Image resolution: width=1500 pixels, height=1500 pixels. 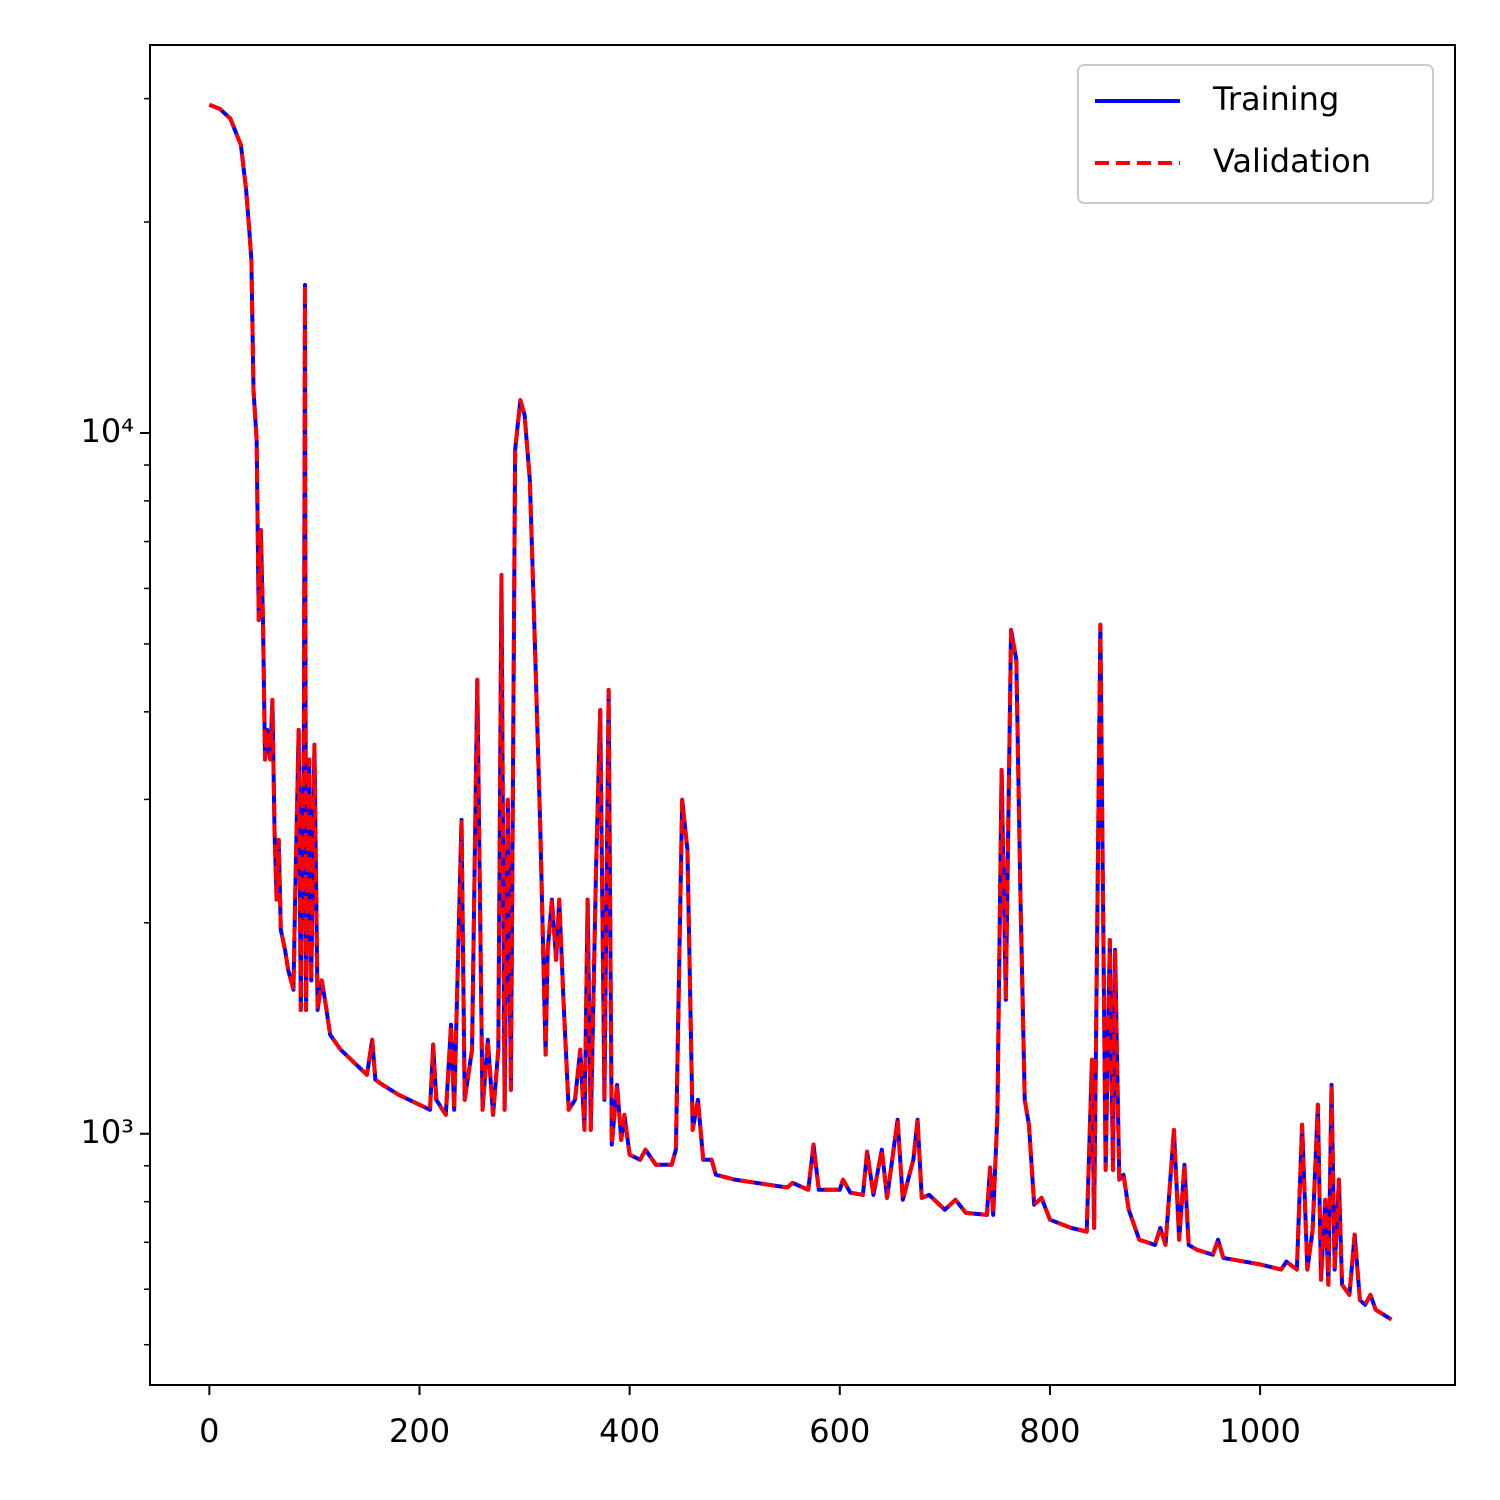 What do you see at coordinates (209, 1431) in the screenshot?
I see `x-tick-label: 0` at bounding box center [209, 1431].